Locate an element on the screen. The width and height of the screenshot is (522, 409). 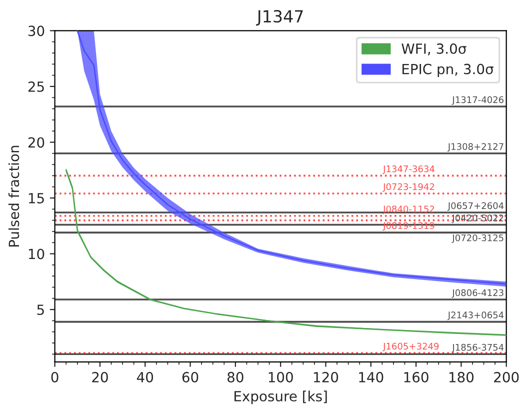
x-tick-label: 160 is located at coordinates (416, 377).